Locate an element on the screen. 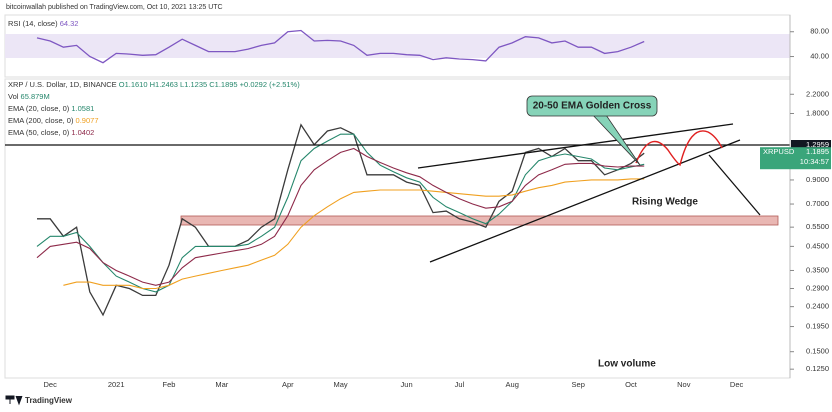 This screenshot has width=832, height=412. rsi-value: 64.32 is located at coordinates (69, 23).